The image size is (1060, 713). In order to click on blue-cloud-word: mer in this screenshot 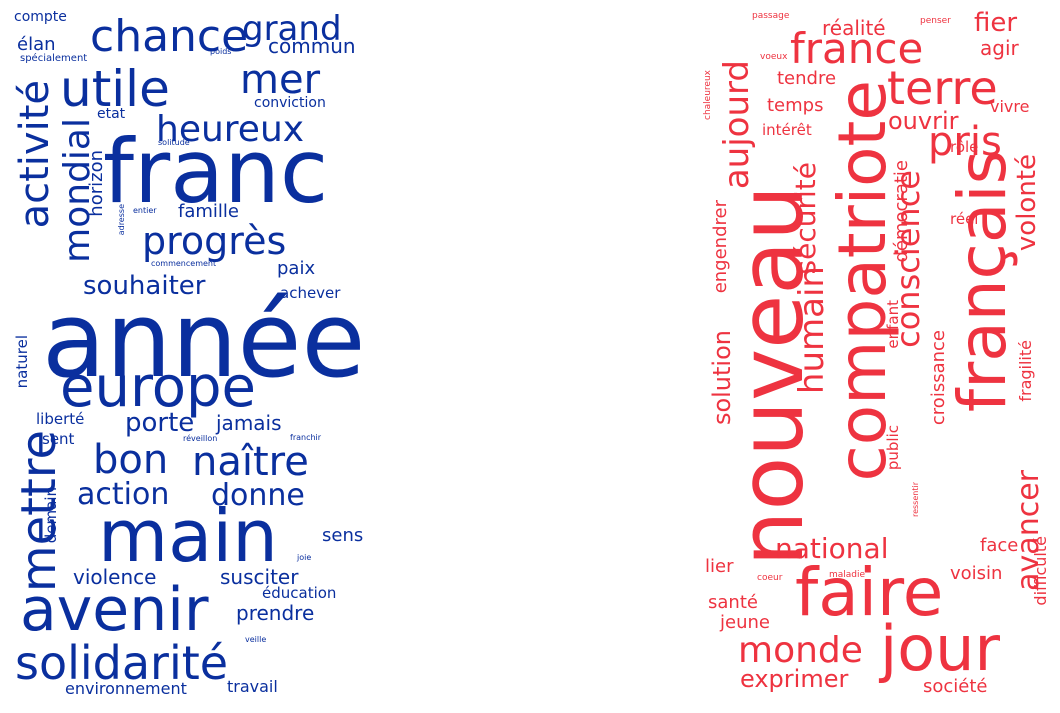, I will do `click(280, 80)`.